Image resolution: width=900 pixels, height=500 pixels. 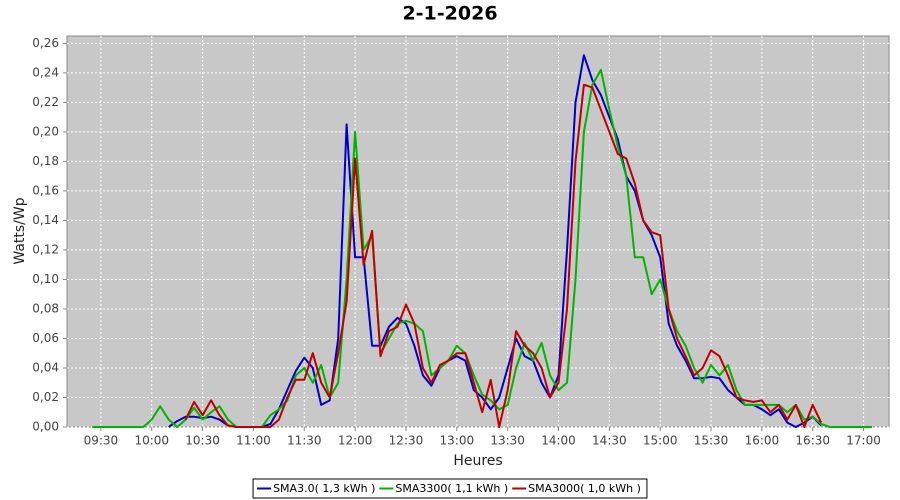 What do you see at coordinates (660, 441) in the screenshot?
I see `x-tick-label: 15:00` at bounding box center [660, 441].